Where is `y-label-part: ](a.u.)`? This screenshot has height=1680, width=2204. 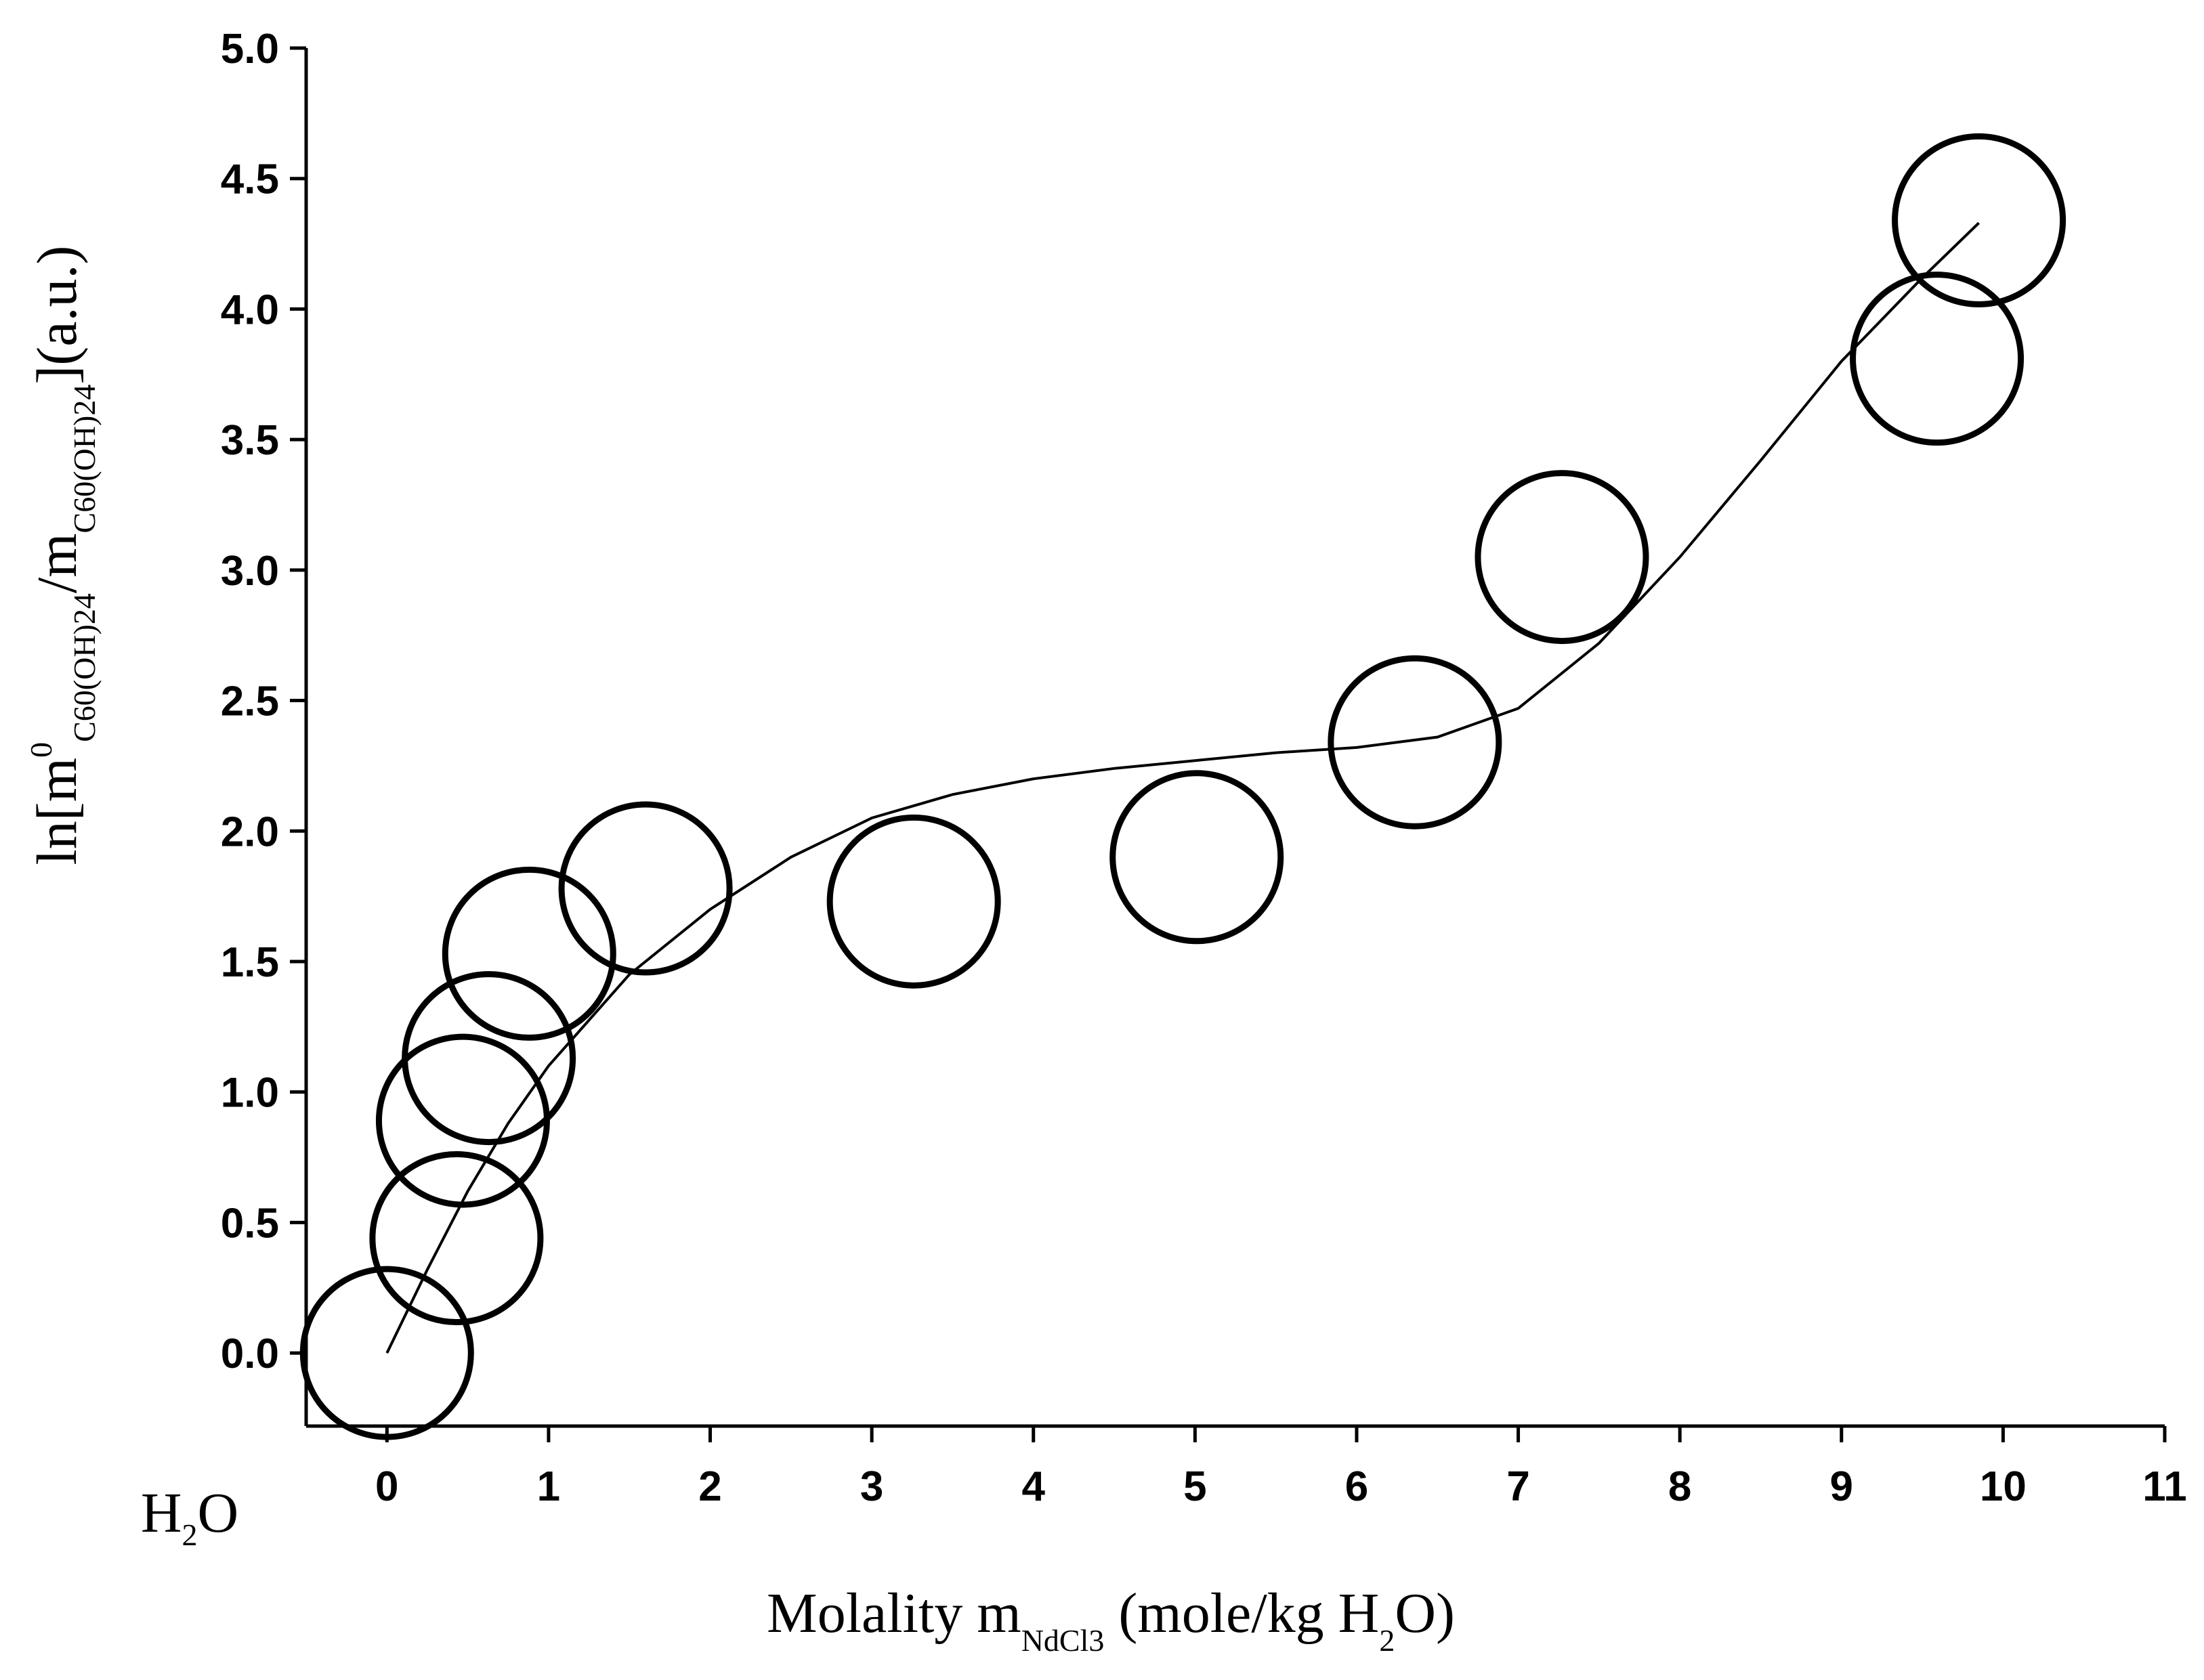
y-label-part: ](a.u.) is located at coordinates (57, 314).